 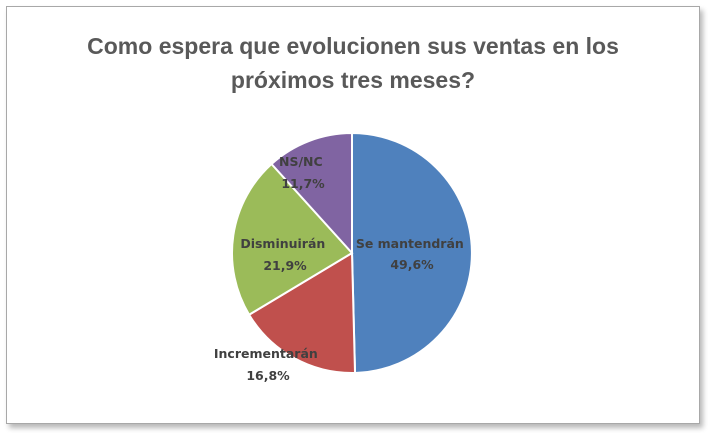 What do you see at coordinates (412, 264) in the screenshot?
I see `label-se-mantendran-value: 49,6%` at bounding box center [412, 264].